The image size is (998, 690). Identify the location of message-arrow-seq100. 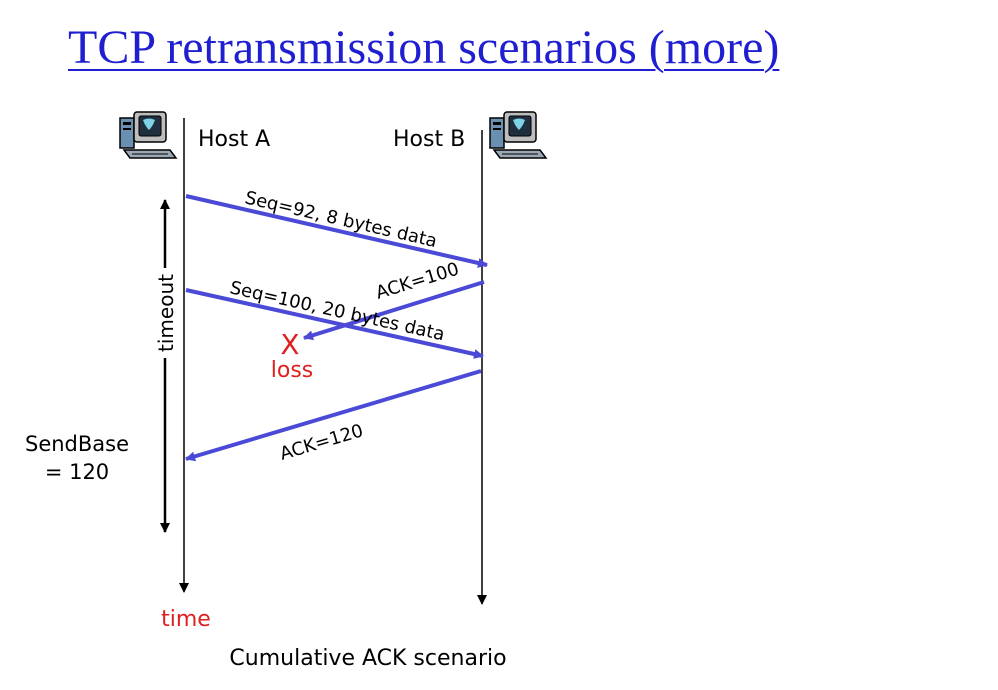
(334, 323).